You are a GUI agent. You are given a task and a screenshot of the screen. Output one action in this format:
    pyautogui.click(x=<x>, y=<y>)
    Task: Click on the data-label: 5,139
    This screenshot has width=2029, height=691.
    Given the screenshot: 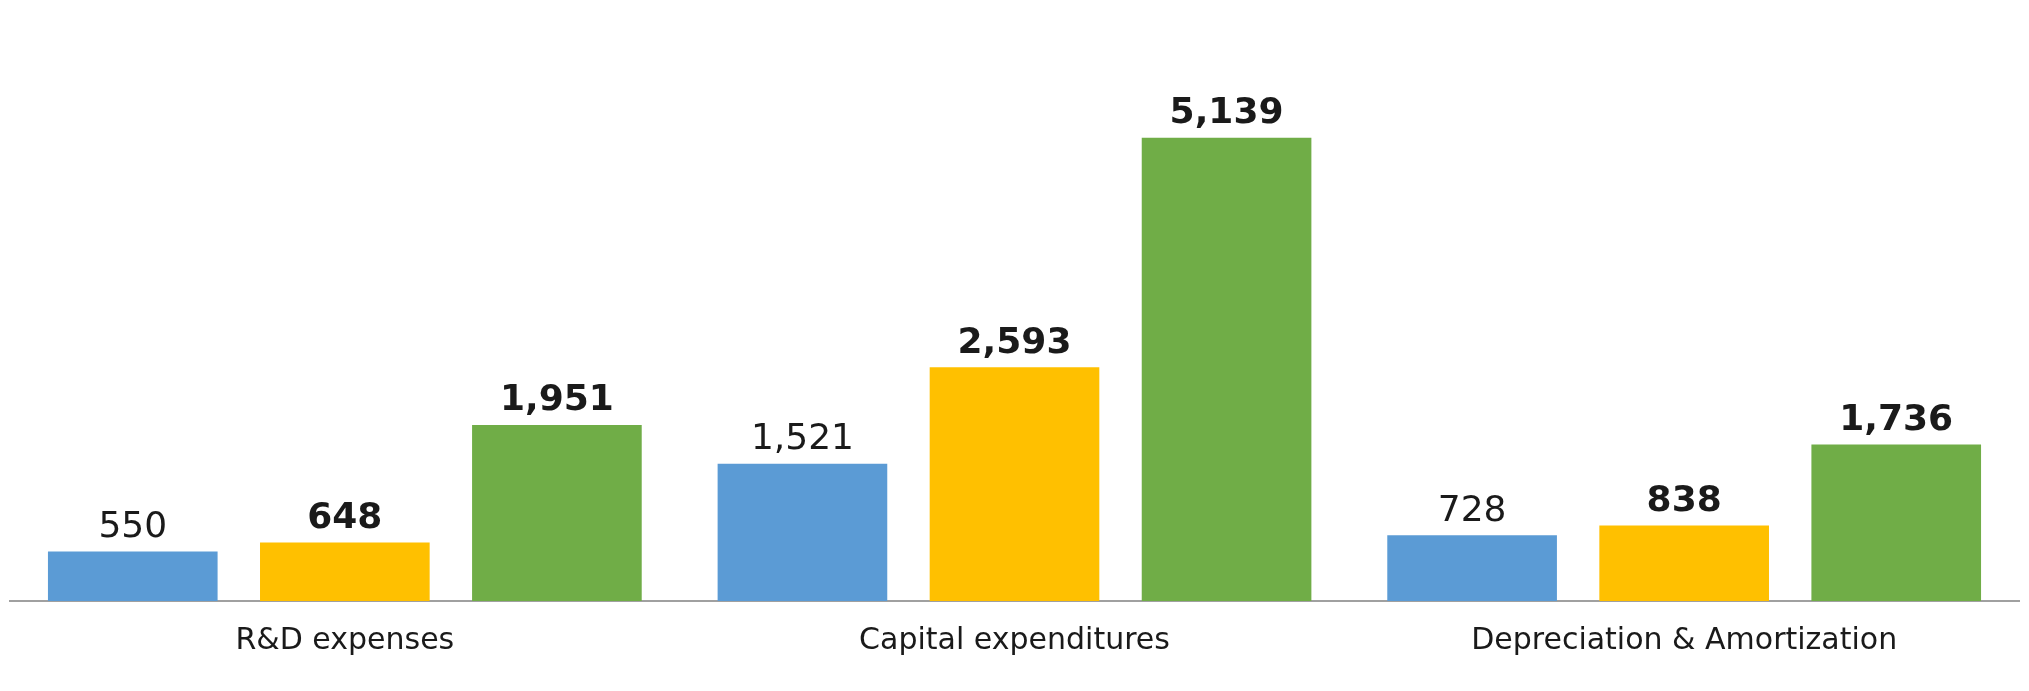 What is the action you would take?
    pyautogui.click(x=1226, y=110)
    